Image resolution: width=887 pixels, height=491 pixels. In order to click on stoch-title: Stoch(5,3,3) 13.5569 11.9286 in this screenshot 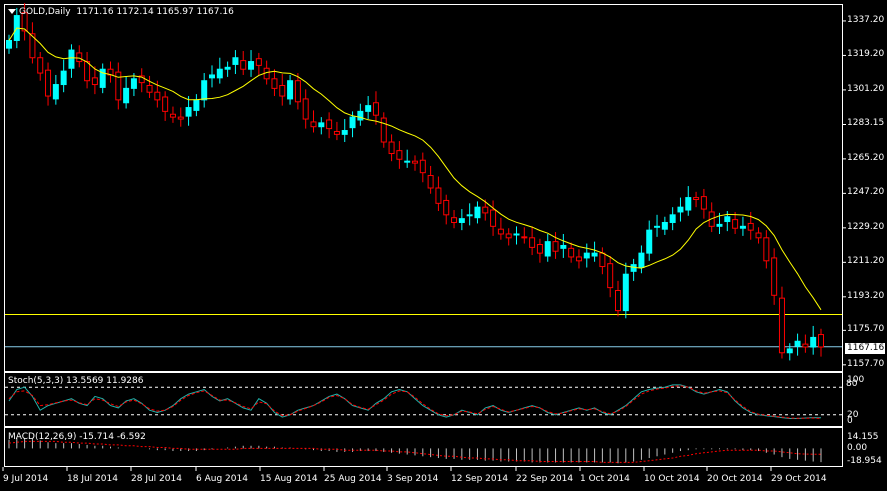, I will do `click(76, 381)`.